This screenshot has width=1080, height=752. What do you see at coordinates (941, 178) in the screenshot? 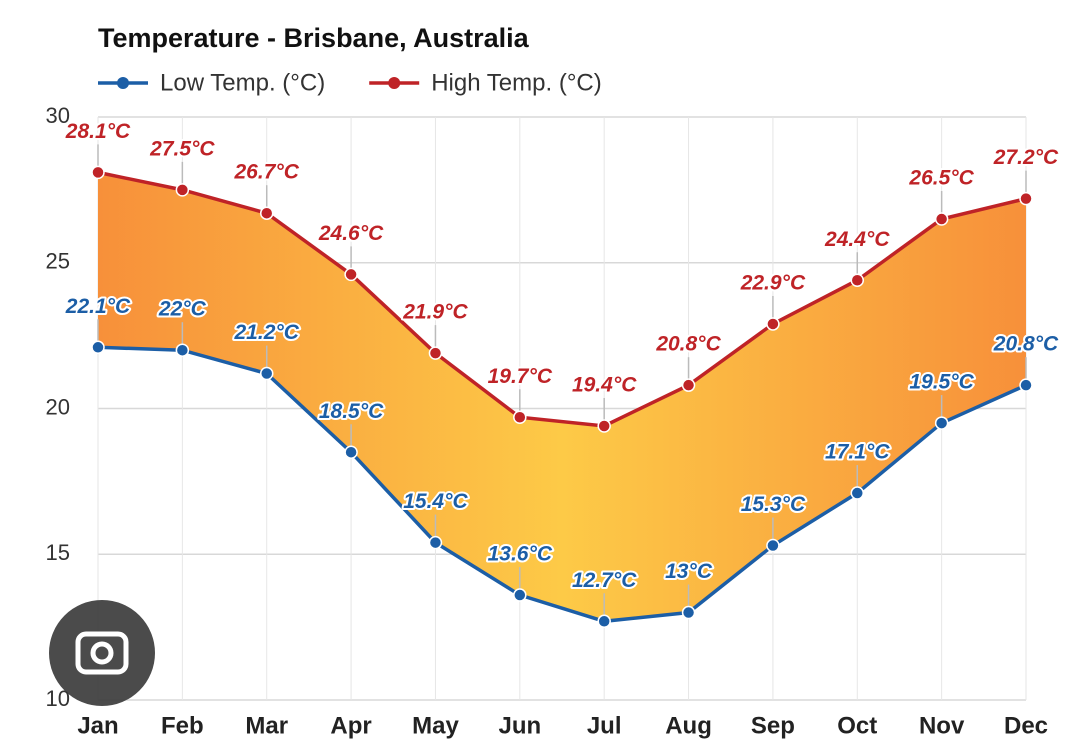
I see `value-label: 26.5°C` at bounding box center [941, 178].